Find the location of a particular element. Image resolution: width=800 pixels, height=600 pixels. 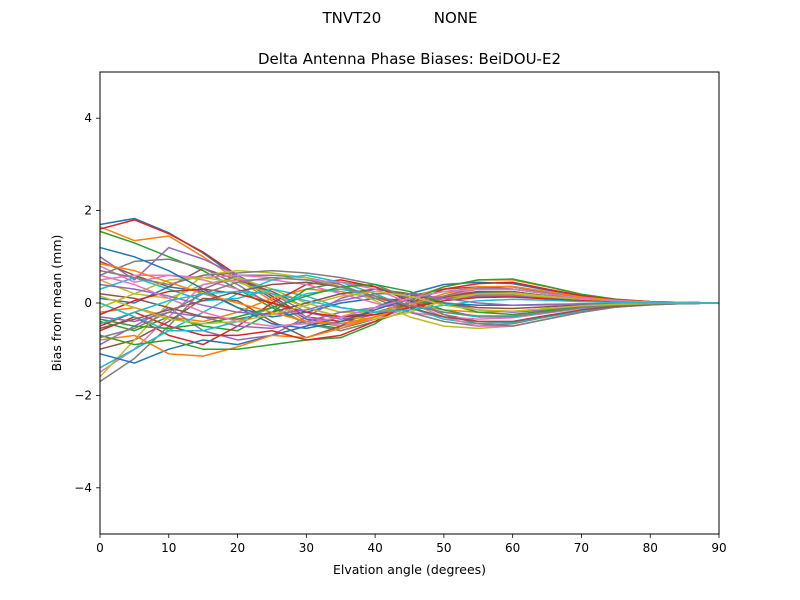

x-tick-label: 10 is located at coordinates (168, 548).